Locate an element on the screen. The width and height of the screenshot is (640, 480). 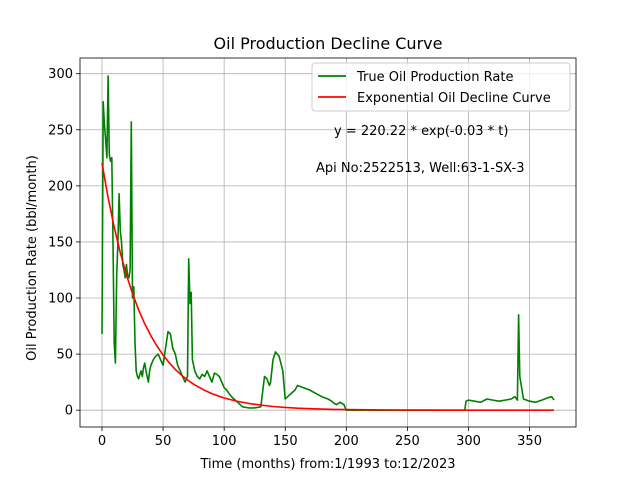
y-tick-label: 0 is located at coordinates (69, 411).